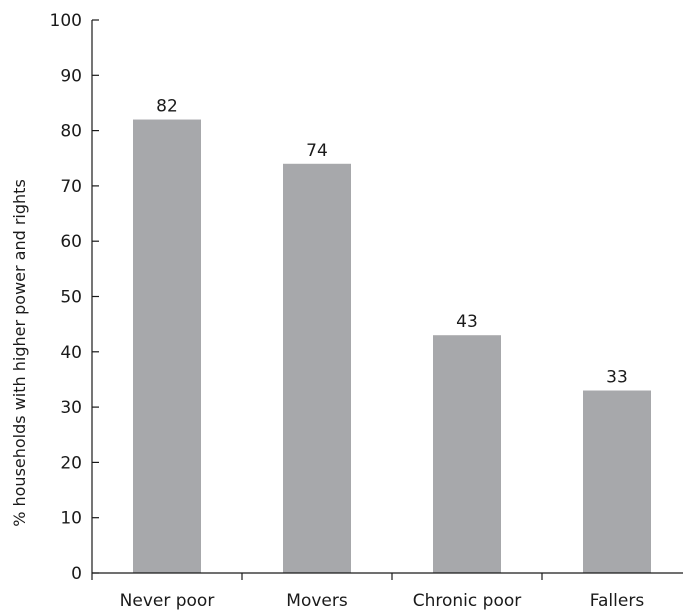 The width and height of the screenshot is (683, 611). Describe the element at coordinates (66, 21) in the screenshot. I see `y-tick-label: 100` at that location.